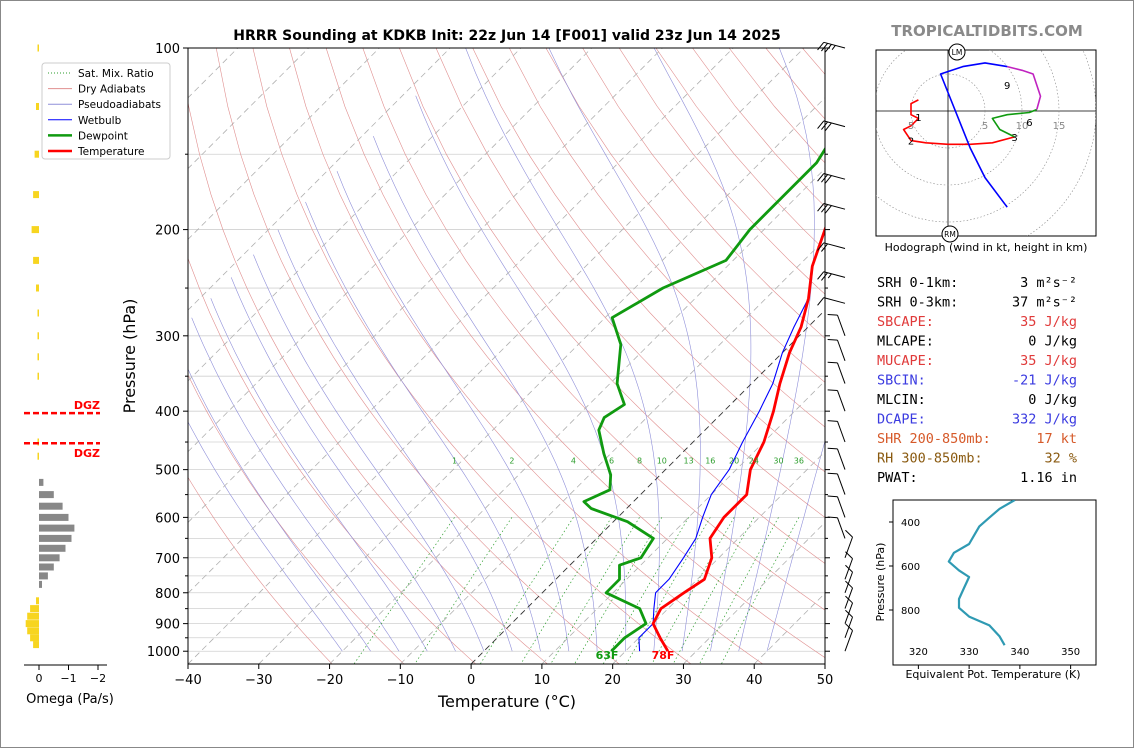 The width and height of the screenshot is (1134, 748). Describe the element at coordinates (683, 680) in the screenshot. I see `x-tick-label: 30` at that location.